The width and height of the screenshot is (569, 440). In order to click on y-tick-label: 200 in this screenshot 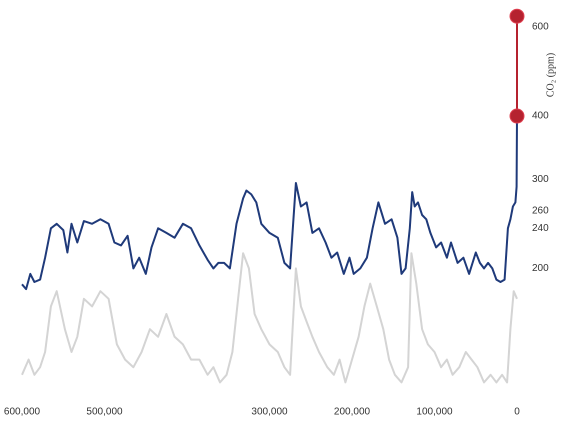, I will do `click(540, 268)`.